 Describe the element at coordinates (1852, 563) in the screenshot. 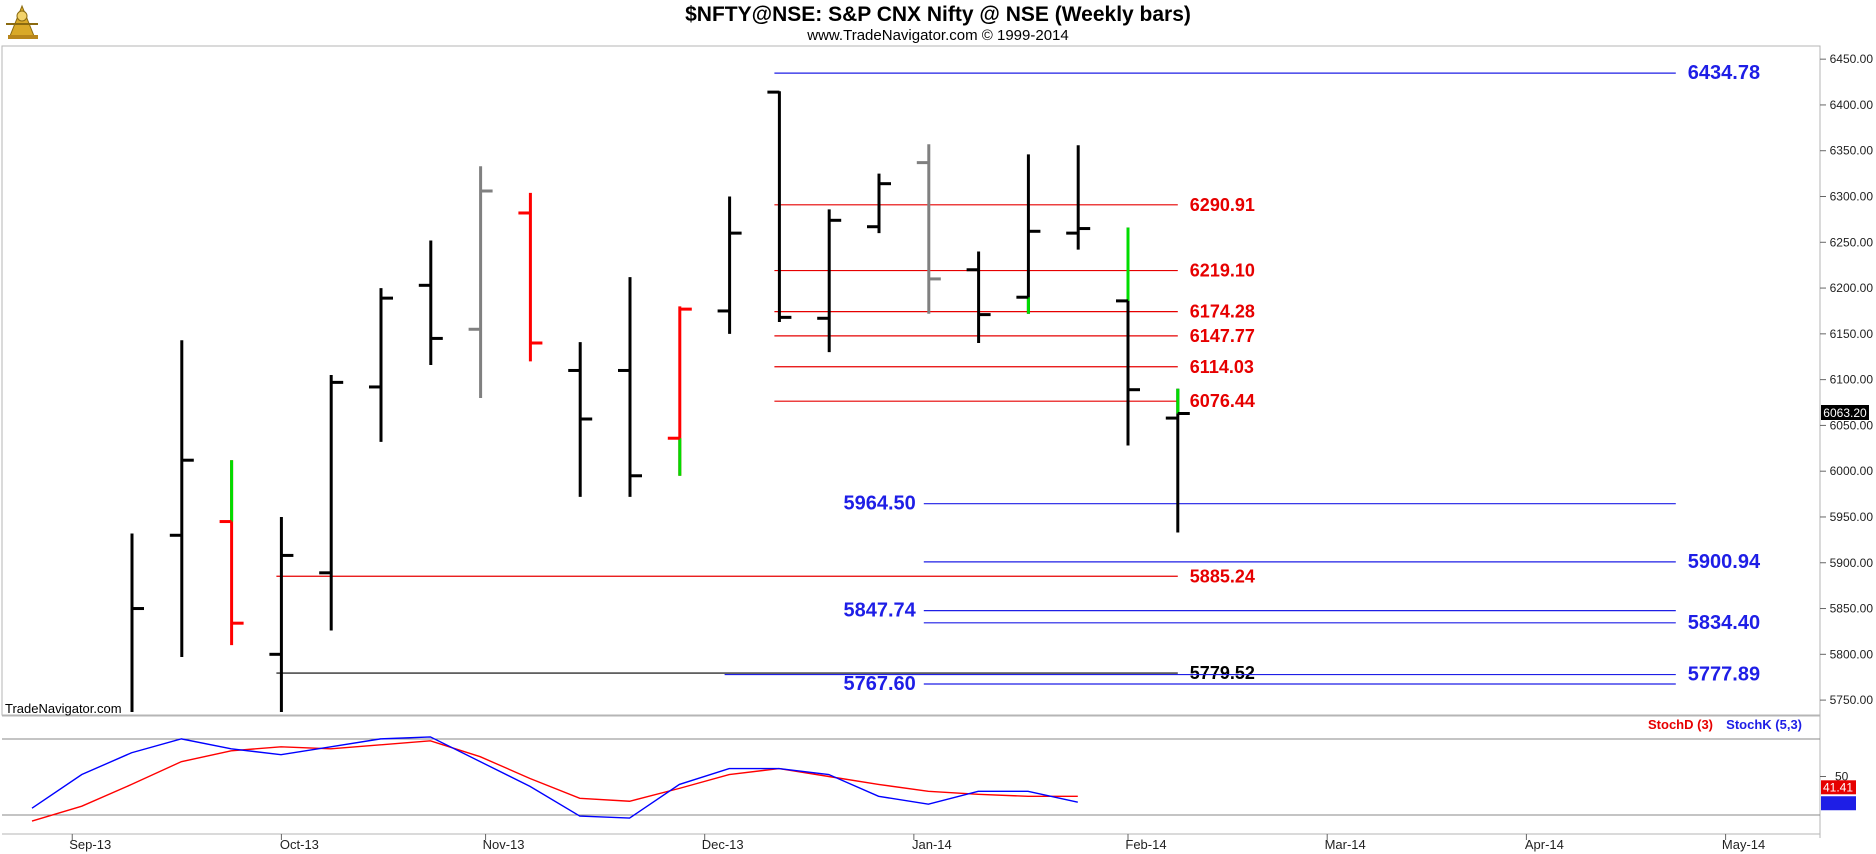

I see `price-tick-label: 5900.00` at that location.